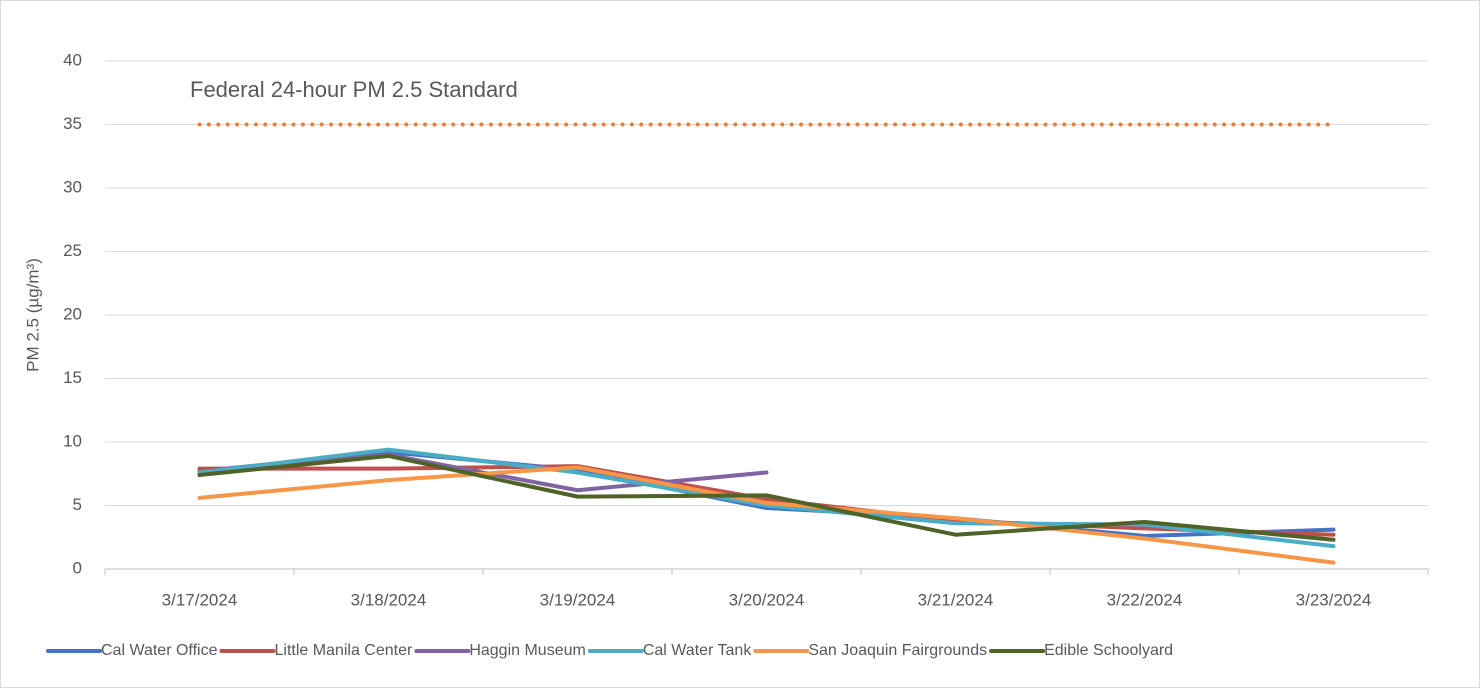  What do you see at coordinates (72, 59) in the screenshot?
I see `y-tick-label: 40` at bounding box center [72, 59].